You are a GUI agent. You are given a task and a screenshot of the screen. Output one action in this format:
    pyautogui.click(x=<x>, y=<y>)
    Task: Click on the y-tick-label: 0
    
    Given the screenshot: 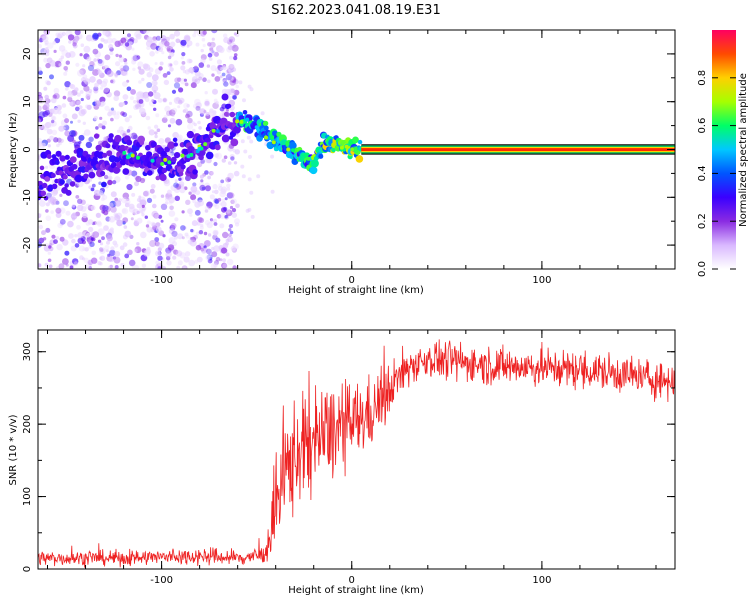 What is the action you would take?
    pyautogui.click(x=27, y=569)
    